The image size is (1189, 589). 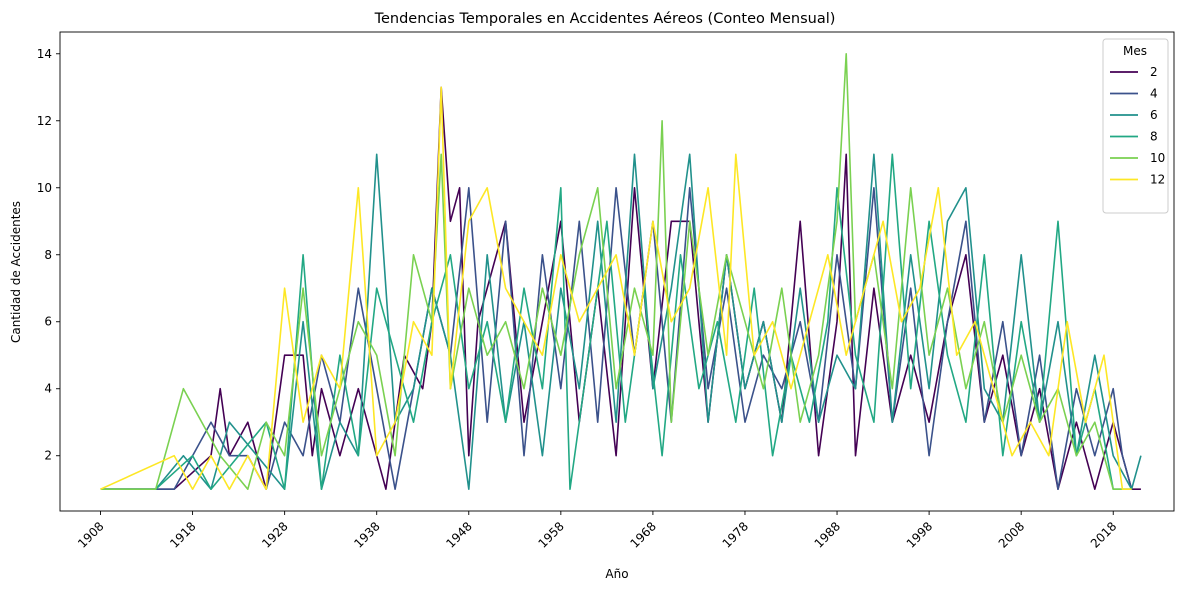 I want to click on y-axis: 2 4 6 8 10 12 14, so click(x=48, y=255).